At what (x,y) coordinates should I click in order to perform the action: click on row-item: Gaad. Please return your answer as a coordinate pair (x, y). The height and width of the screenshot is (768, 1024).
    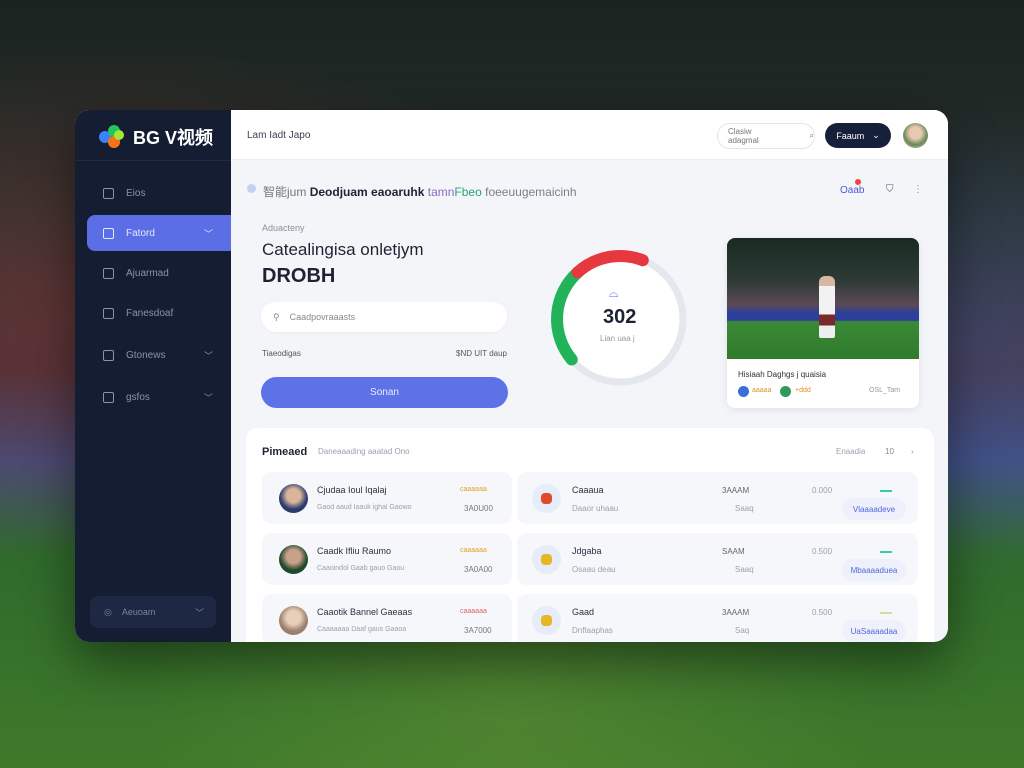
    Looking at the image, I should click on (583, 612).